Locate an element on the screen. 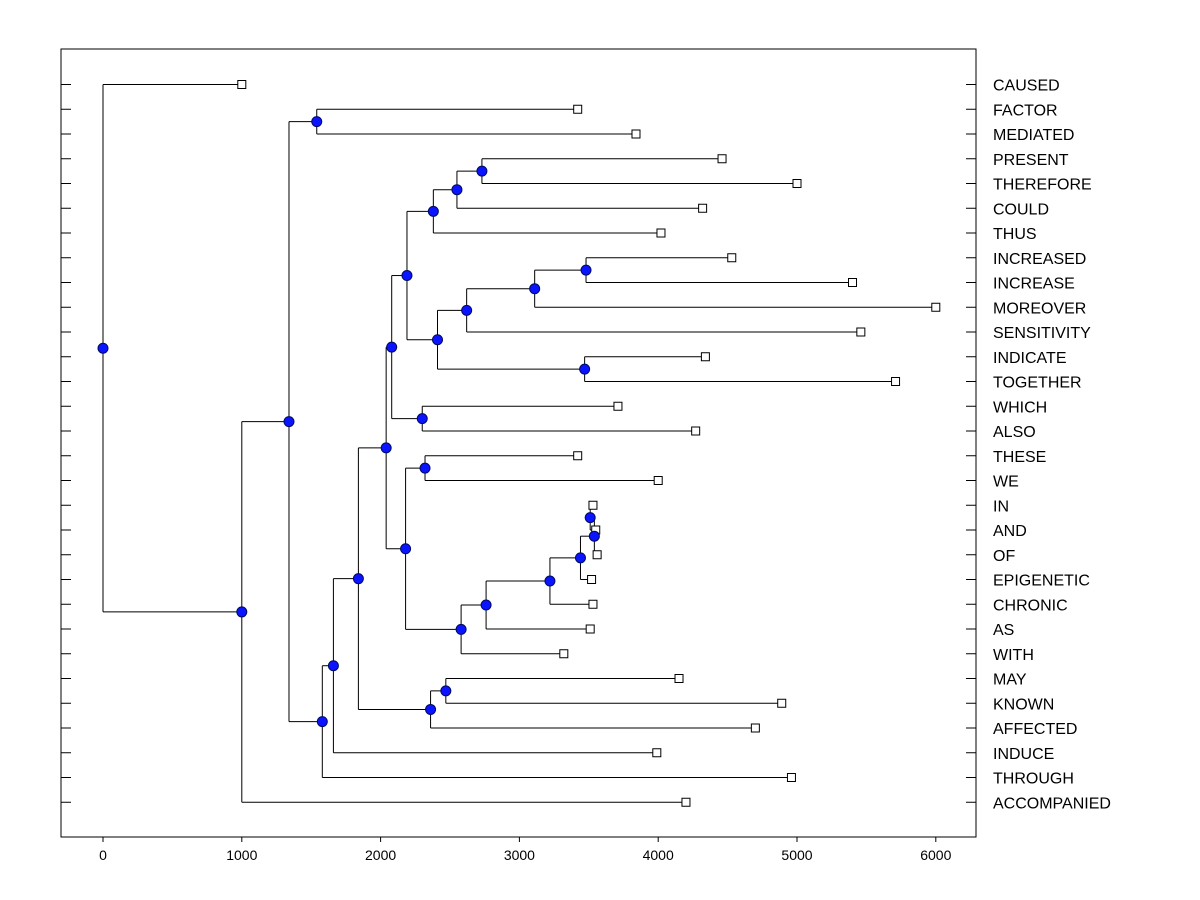 Image resolution: width=1200 pixels, height=900 pixels. x-tick-label-3000: 3000 is located at coordinates (519, 855).